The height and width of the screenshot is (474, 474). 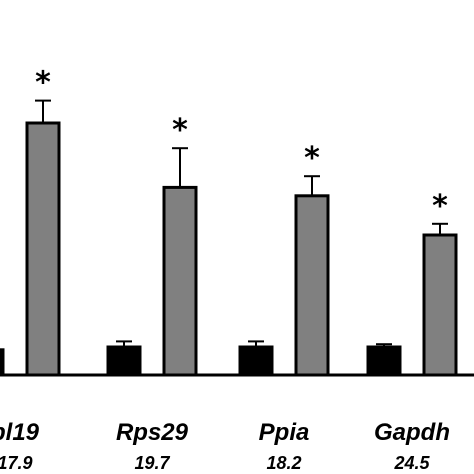 What do you see at coordinates (180, 281) in the screenshot?
I see `bar-rps29-s2` at bounding box center [180, 281].